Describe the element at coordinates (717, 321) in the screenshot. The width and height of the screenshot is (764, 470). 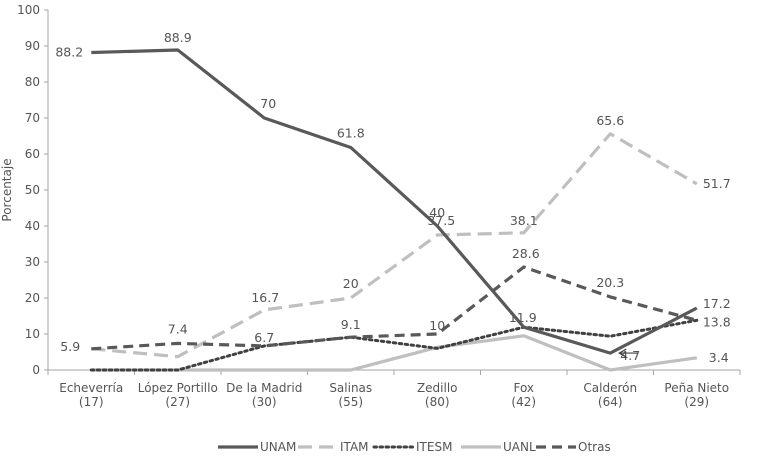
I see `data-label-itesm: 13.8` at that location.